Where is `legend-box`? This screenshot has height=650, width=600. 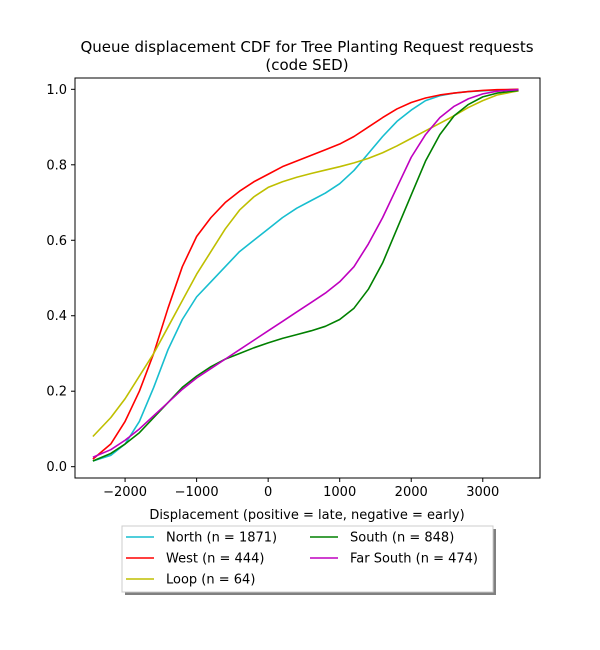
legend-box is located at coordinates (307, 559).